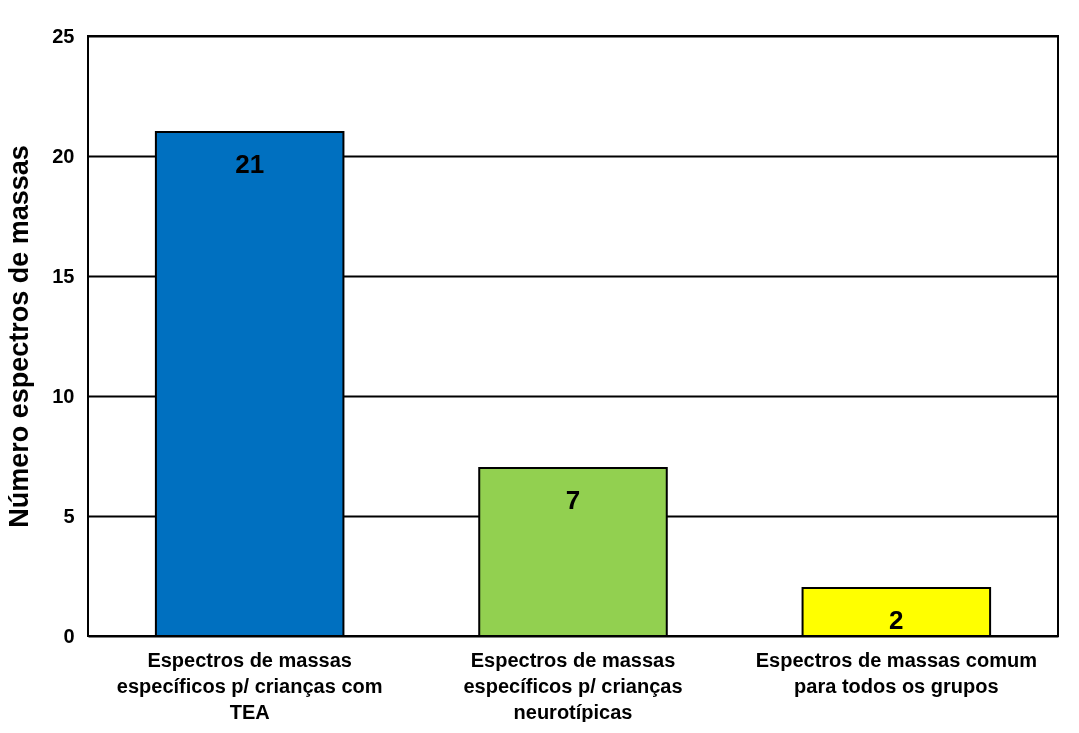 The height and width of the screenshot is (733, 1079). I want to click on y-tick-label: 5, so click(69, 515).